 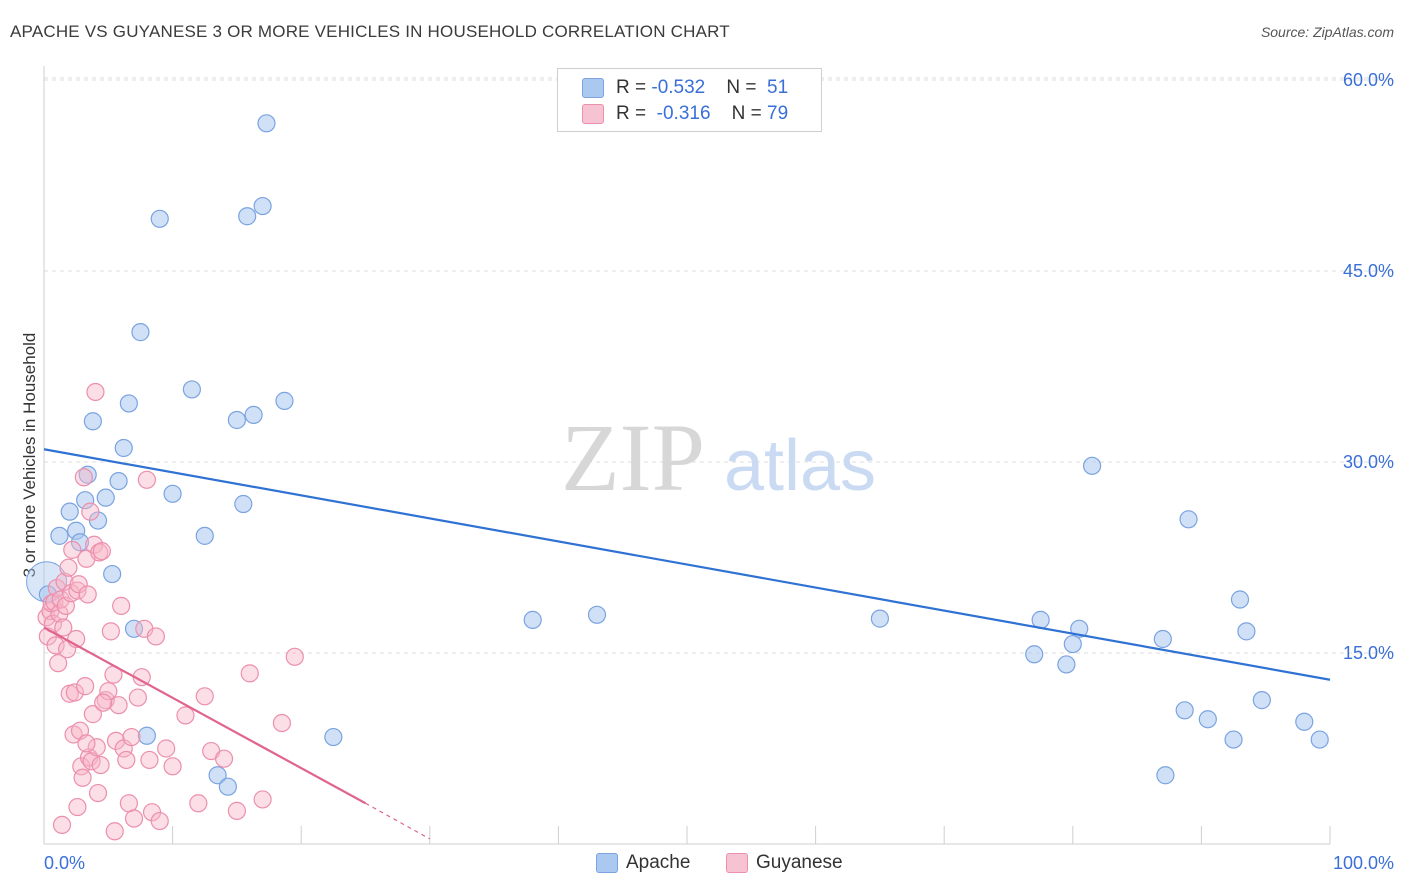 I want to click on x-tick-label-min: 0.0%, so click(x=64, y=863).